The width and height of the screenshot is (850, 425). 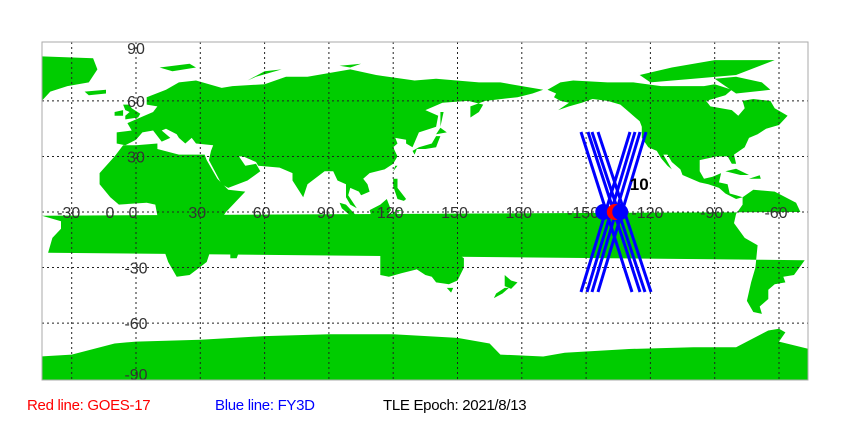 What do you see at coordinates (667, 139) in the screenshot?
I see `land-north-america` at bounding box center [667, 139].